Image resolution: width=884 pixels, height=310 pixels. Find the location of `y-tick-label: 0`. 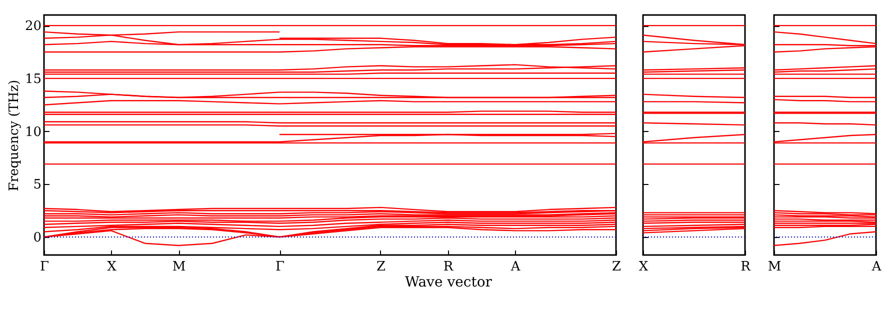

y-tick-label: 0 is located at coordinates (37, 238).